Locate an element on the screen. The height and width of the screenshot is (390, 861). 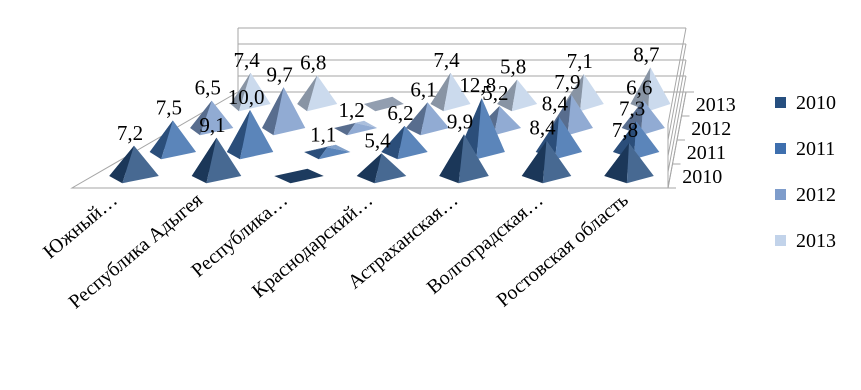
legend: 2010 2011 2012 2013 is located at coordinates (805, 172).